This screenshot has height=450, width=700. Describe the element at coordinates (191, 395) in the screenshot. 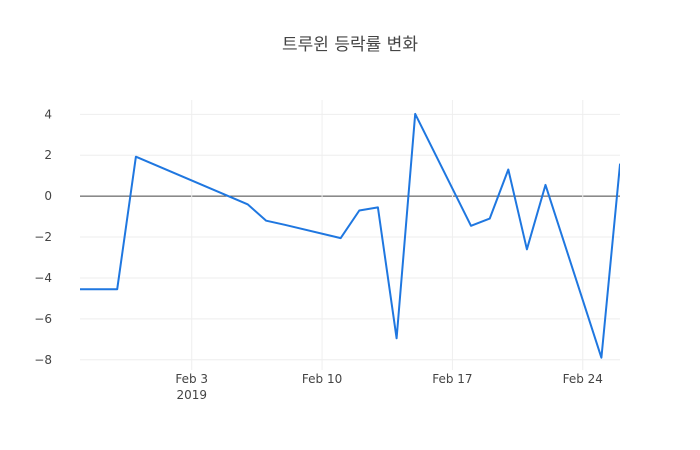

I see `x-tick-sublabel: 2019` at that location.